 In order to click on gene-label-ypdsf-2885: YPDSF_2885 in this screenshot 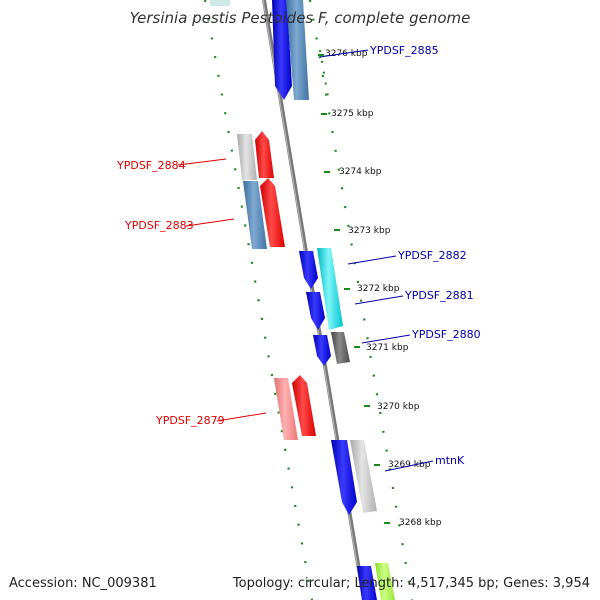, I will do `click(404, 50)`.